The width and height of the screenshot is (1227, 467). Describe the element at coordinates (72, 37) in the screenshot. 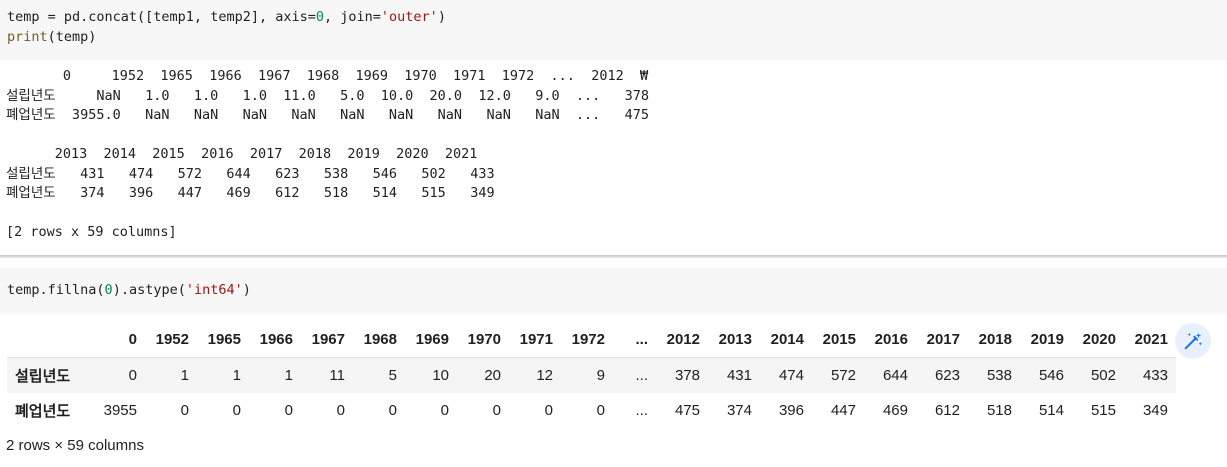

I see `code-token: (temp)` at that location.